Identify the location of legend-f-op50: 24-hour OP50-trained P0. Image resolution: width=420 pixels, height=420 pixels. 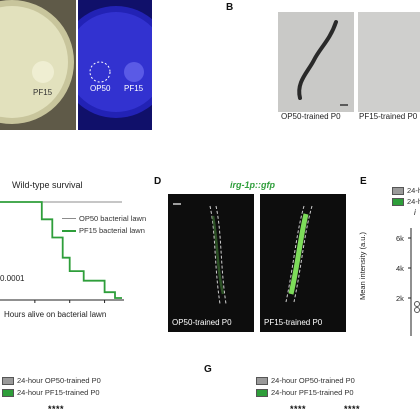
(51, 380).